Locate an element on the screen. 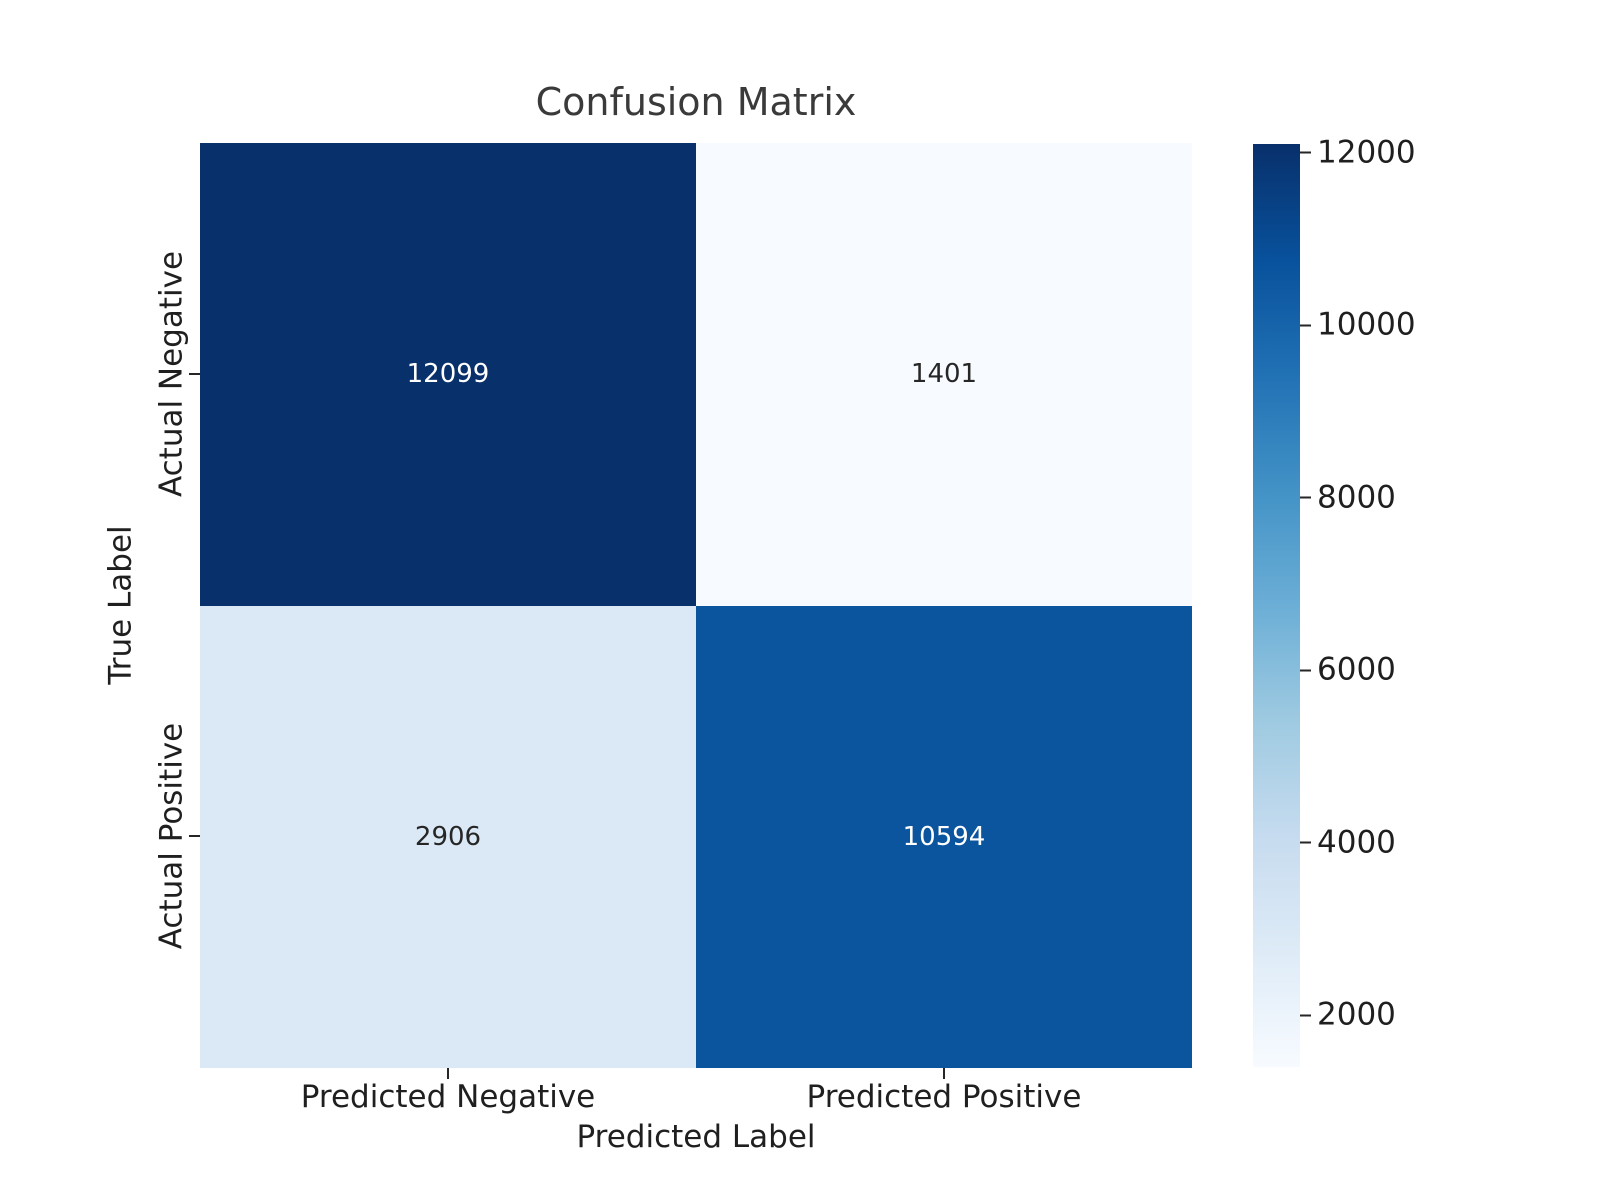 This screenshot has width=1600, height=1200. x-tick-label-predicted-positive: Predicted Positive is located at coordinates (944, 1097).